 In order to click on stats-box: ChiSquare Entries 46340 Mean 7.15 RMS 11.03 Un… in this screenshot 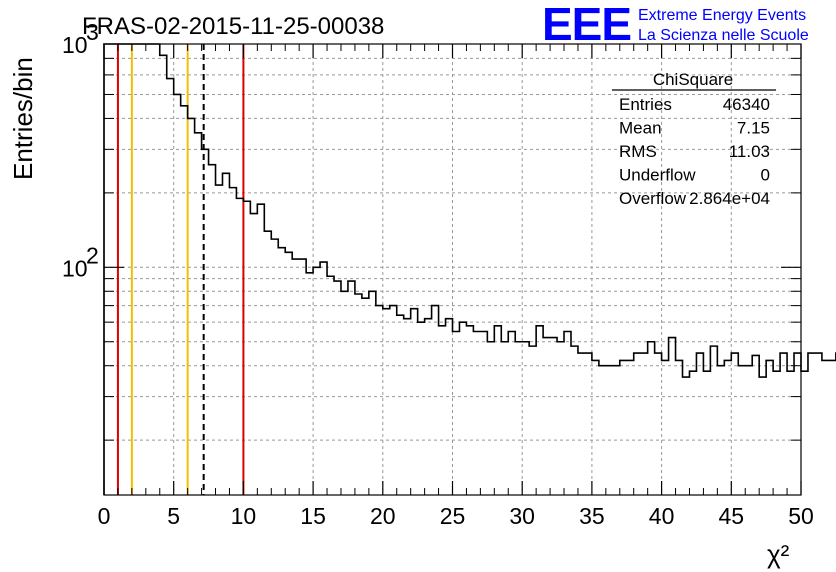, I will do `click(694, 139)`.